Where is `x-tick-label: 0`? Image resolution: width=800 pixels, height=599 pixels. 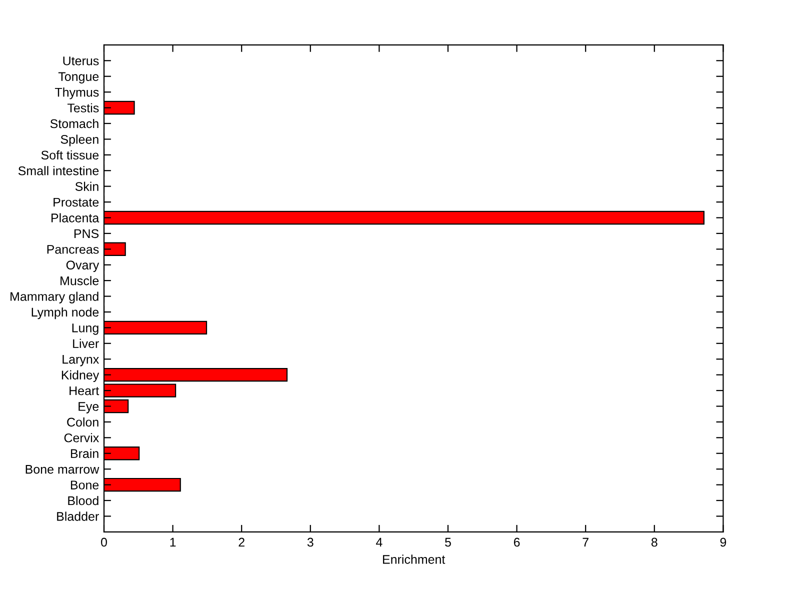
x-tick-label: 0 is located at coordinates (104, 542).